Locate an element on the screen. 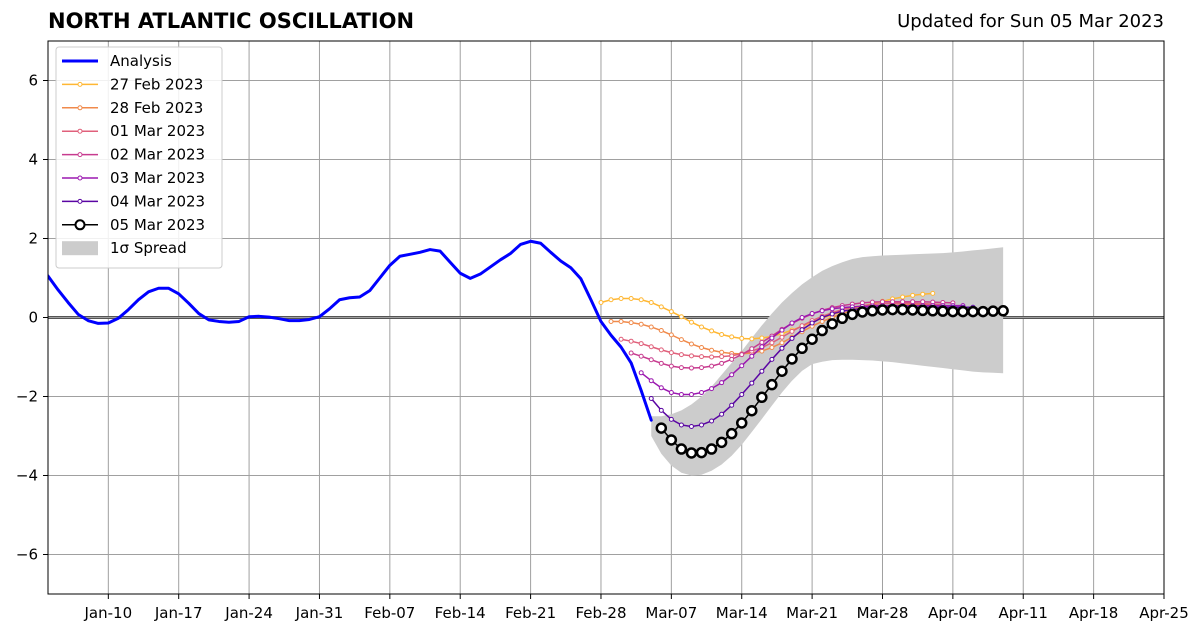 This screenshot has width=1203, height=633. legend-entry: 01 Mar 2023 is located at coordinates (133, 131).